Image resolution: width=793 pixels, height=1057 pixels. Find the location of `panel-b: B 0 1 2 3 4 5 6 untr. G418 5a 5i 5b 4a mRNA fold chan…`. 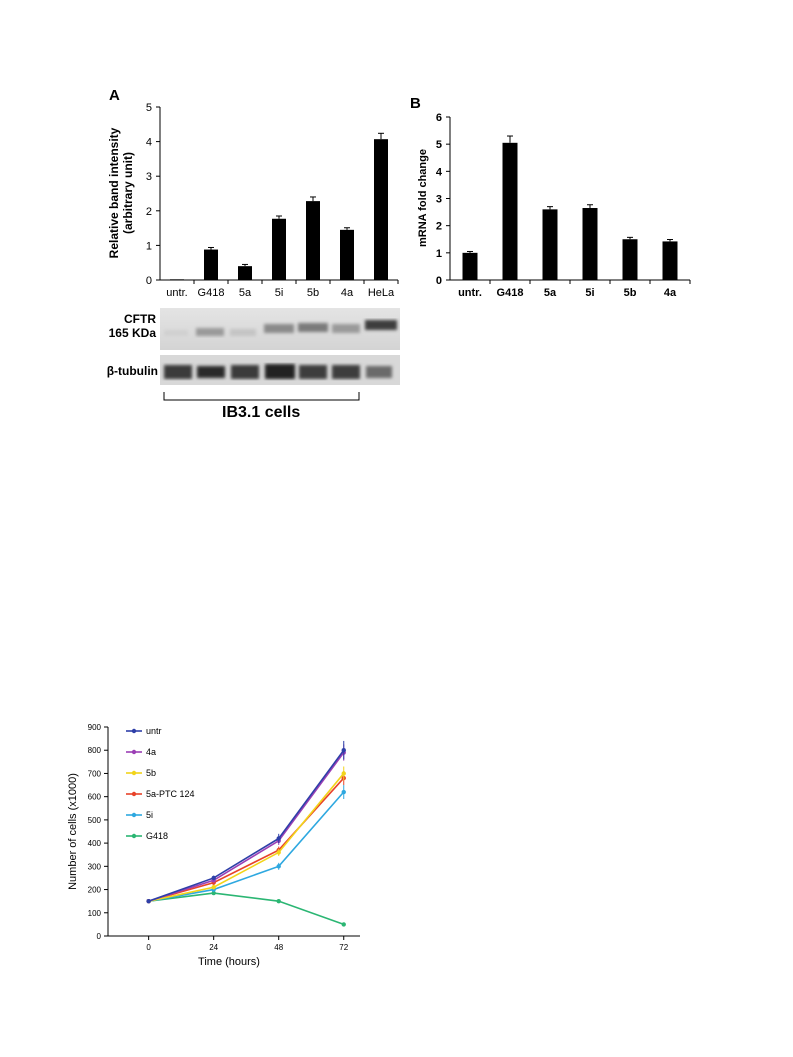

panel-b: B 0 1 2 3 4 5 6 untr. G418 5a 5i 5b 4a mRNA fold chan… is located at coordinates (550, 195).